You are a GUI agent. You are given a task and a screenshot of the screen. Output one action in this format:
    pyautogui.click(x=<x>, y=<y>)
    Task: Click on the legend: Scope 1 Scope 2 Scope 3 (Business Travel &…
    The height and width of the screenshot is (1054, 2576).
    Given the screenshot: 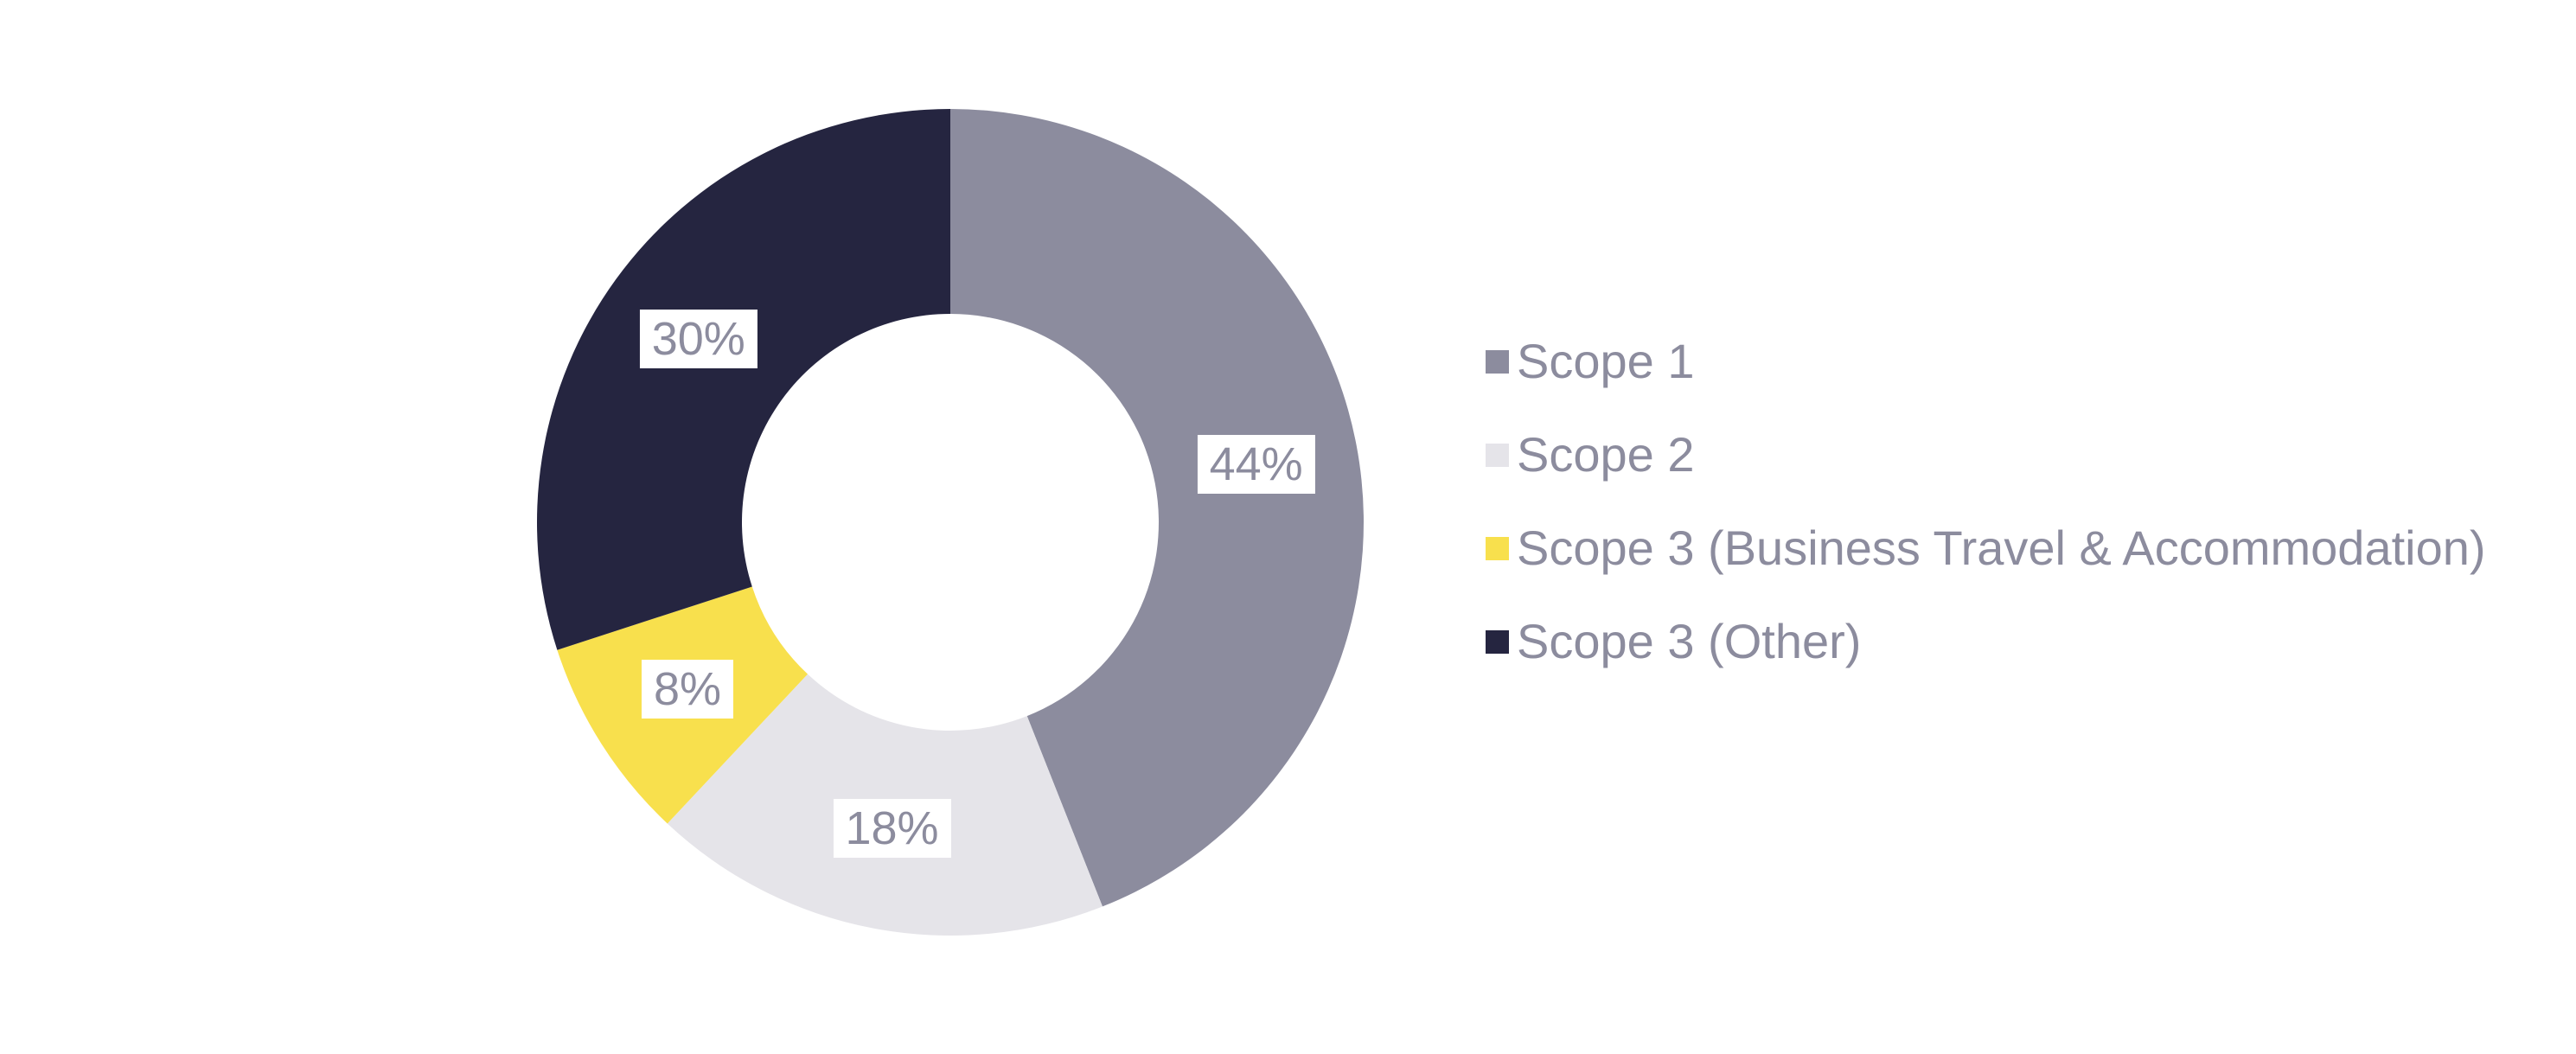 What is the action you would take?
    pyautogui.click(x=1986, y=501)
    